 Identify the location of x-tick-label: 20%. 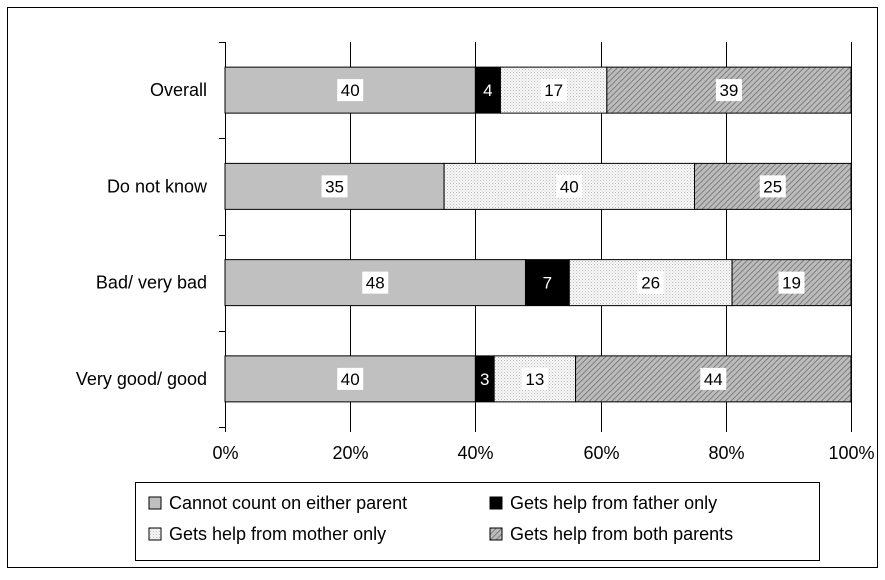
(350, 453).